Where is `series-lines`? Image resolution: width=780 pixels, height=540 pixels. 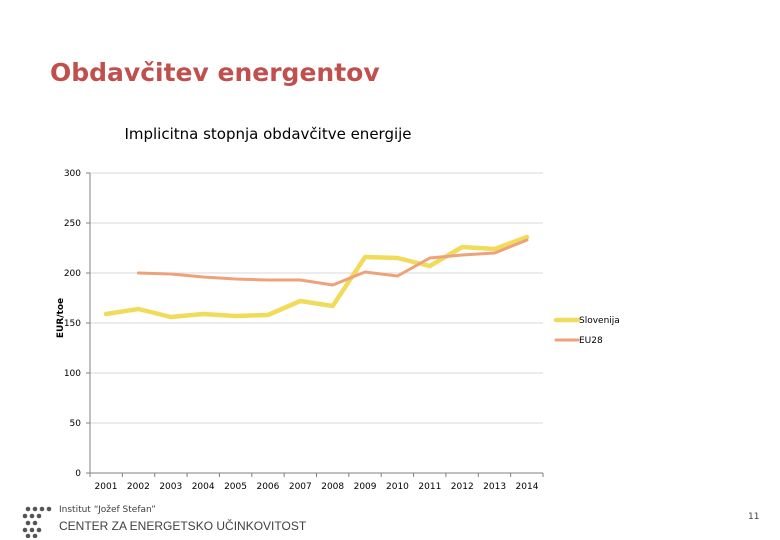 series-lines is located at coordinates (316, 277).